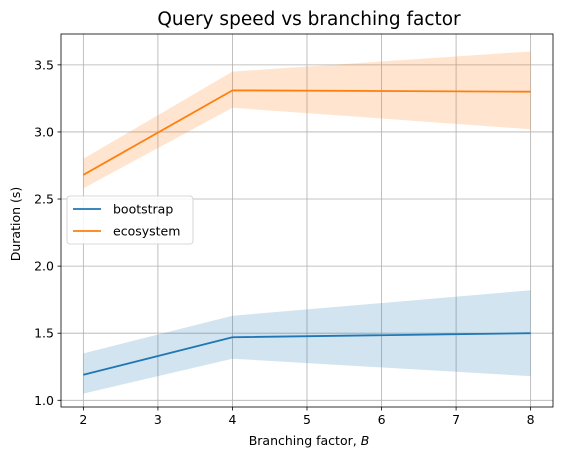  I want to click on x-tick-label: 8, so click(531, 419).